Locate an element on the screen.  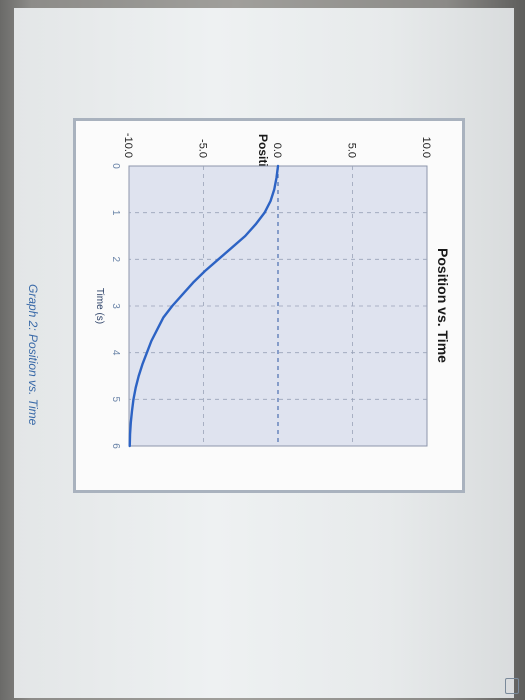
x-tick-label: 4 is located at coordinates (115, 353).